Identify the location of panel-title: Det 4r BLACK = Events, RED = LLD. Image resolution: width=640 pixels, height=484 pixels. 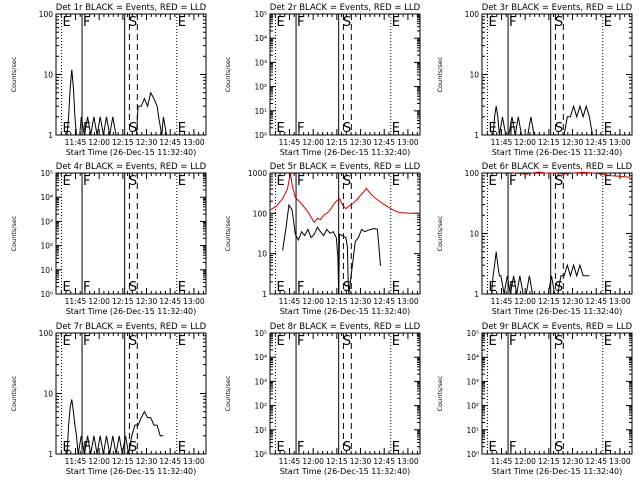
(131, 167).